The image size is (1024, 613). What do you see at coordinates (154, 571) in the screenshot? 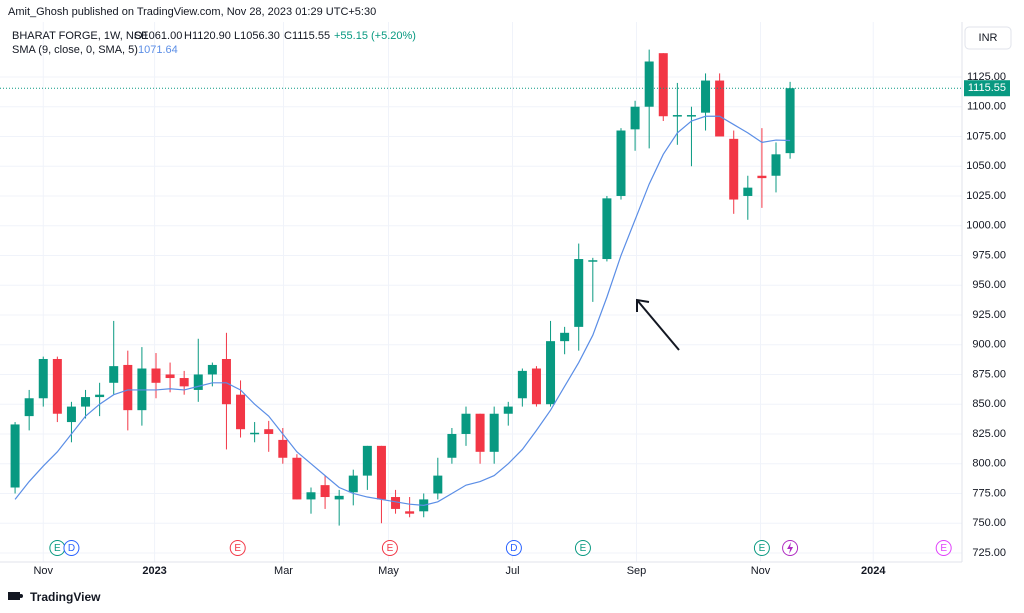
I see `x-tick-label: 2023` at bounding box center [154, 571].